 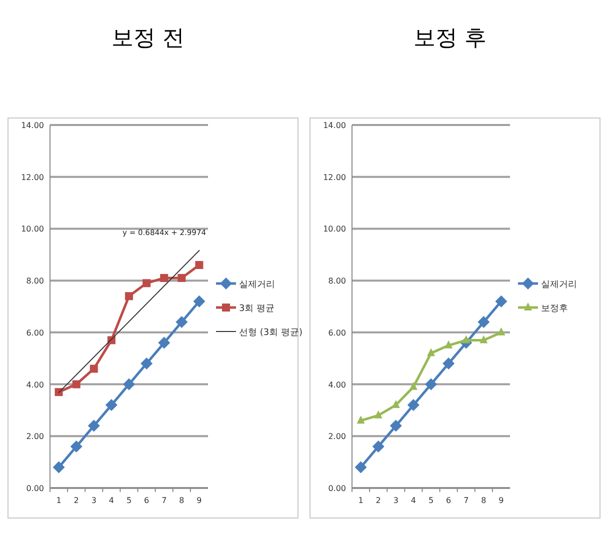 What do you see at coordinates (148, 38) in the screenshot?
I see `chart-title: 보정 전` at bounding box center [148, 38].